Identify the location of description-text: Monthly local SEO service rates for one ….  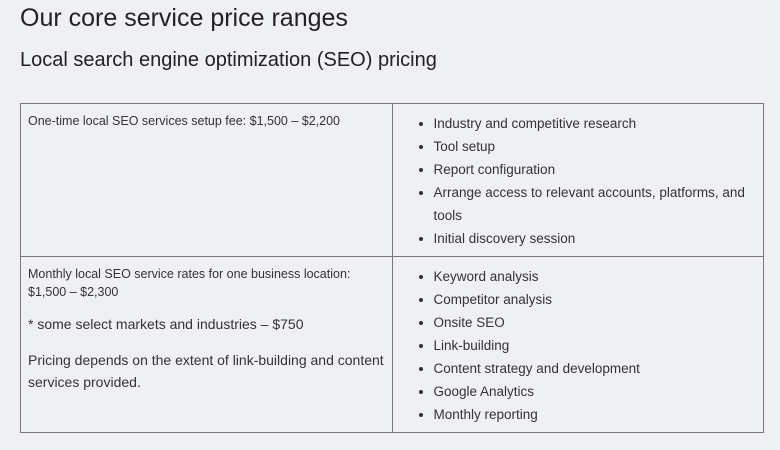
(189, 283).